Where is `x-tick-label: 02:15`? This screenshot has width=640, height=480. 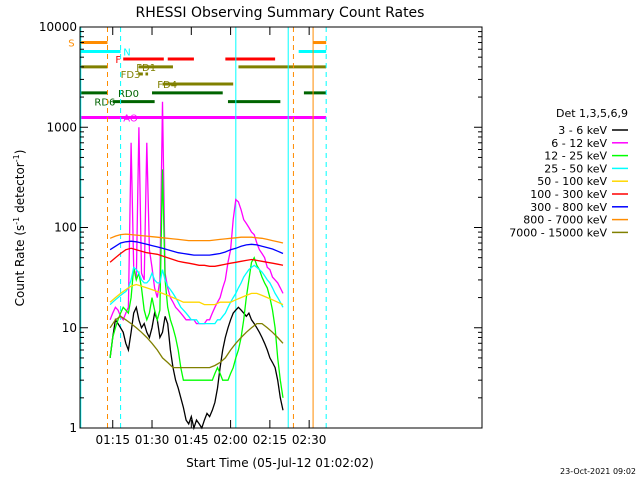
x-tick-label: 02:15 is located at coordinates (270, 440).